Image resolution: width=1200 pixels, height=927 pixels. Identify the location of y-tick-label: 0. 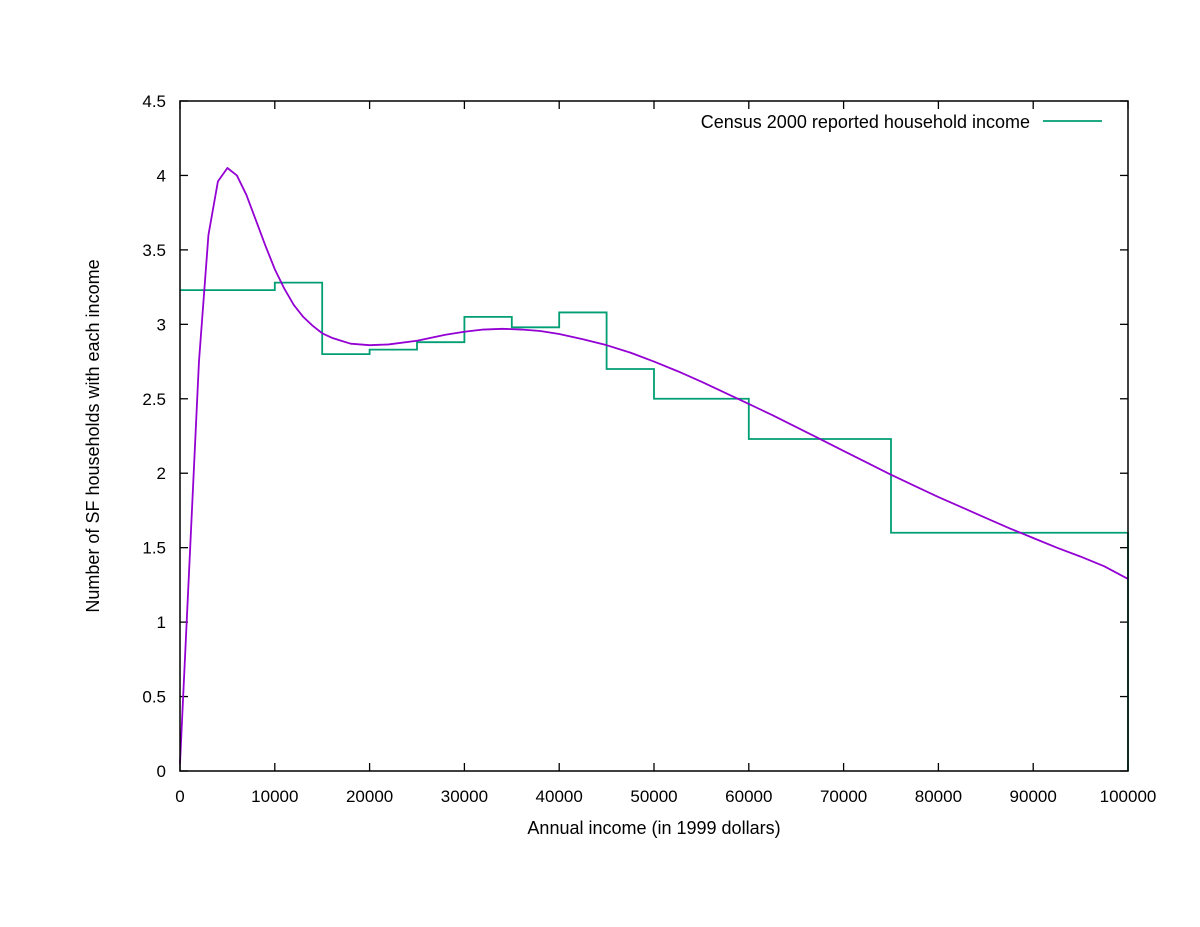
(161, 771).